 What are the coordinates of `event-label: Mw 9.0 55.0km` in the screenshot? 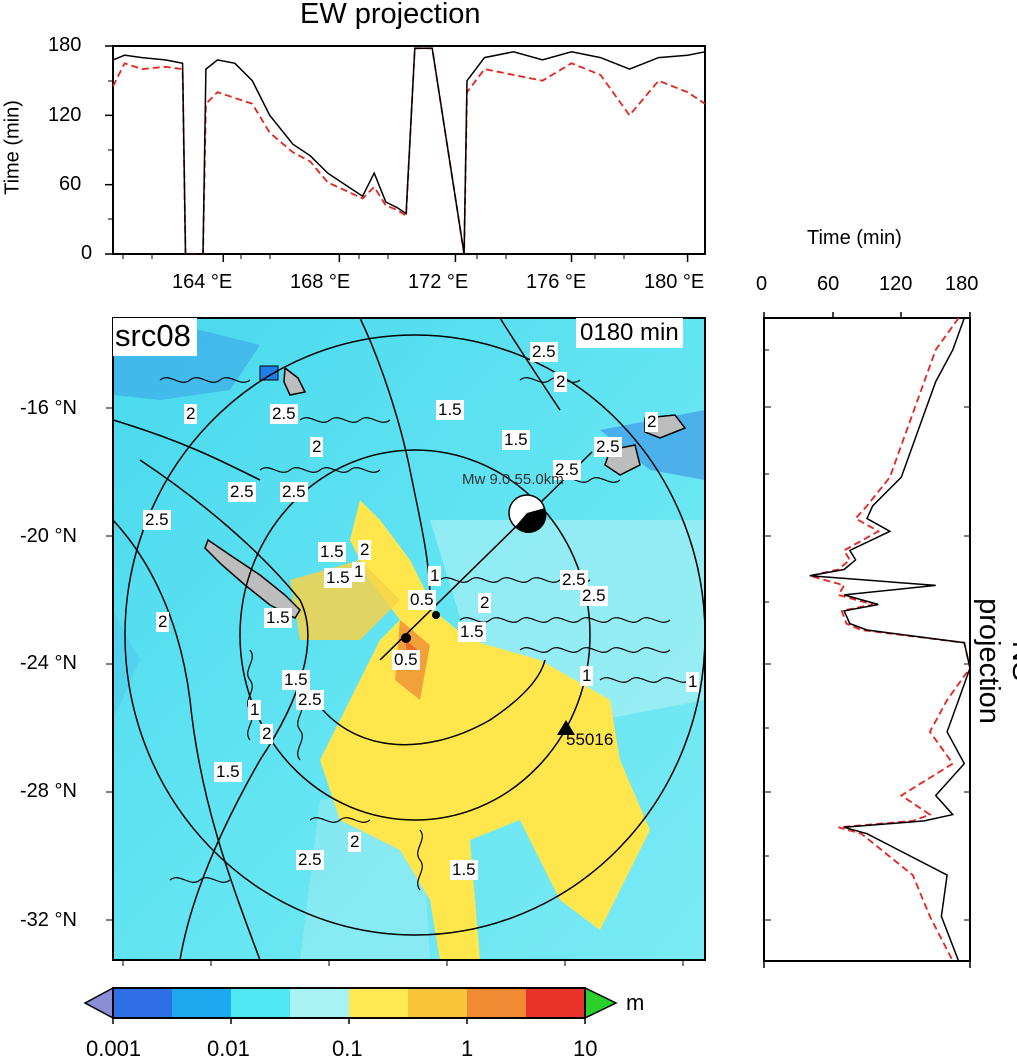 It's located at (513, 479).